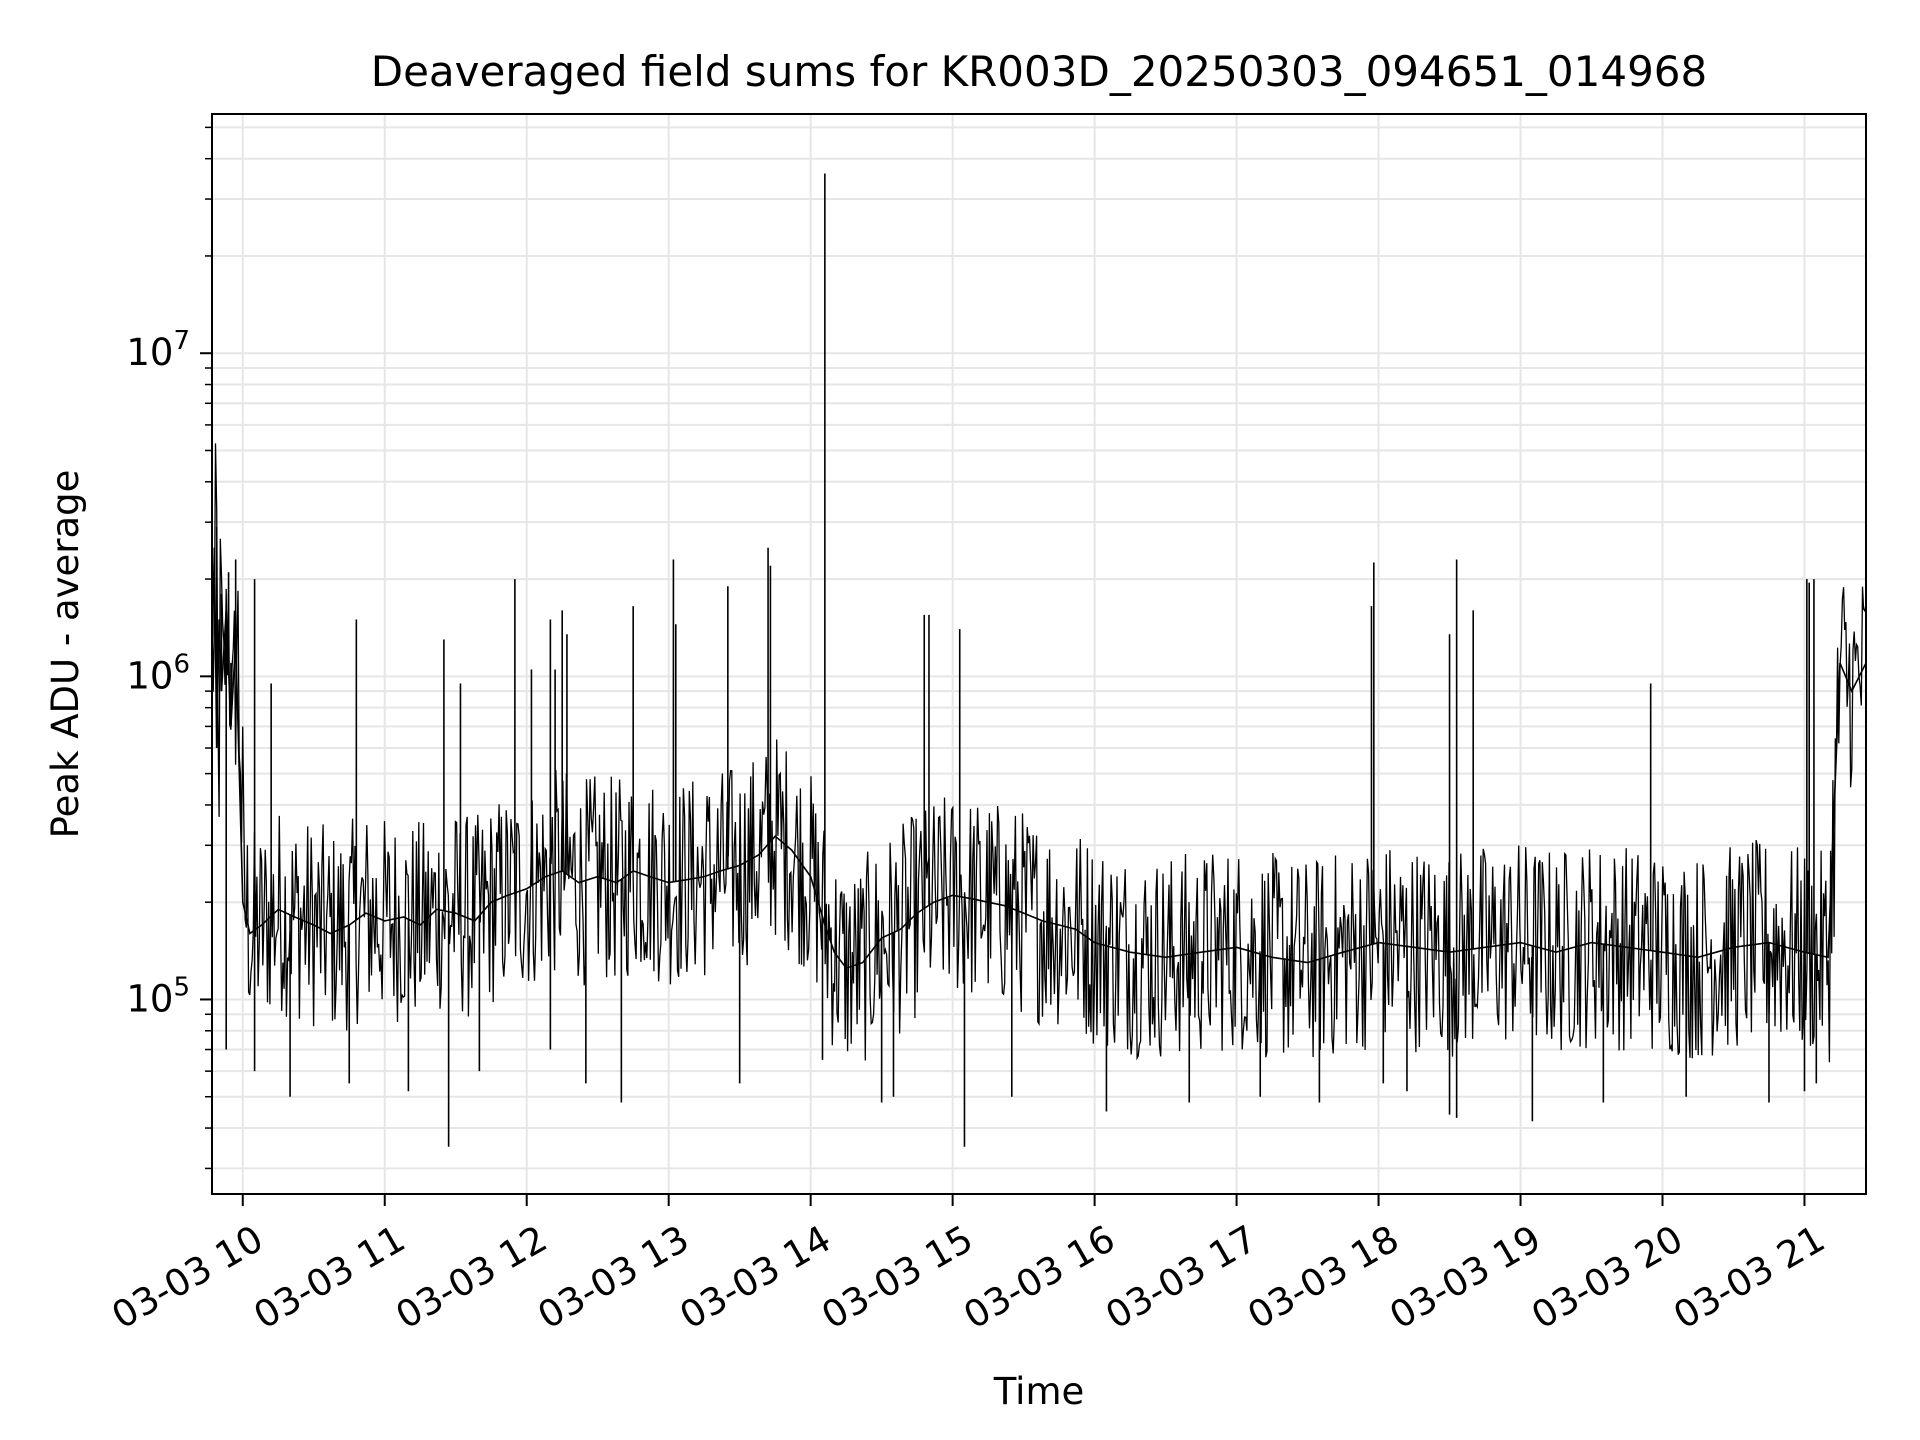  Describe the element at coordinates (158, 350) in the screenshot. I see `y-tick-label: 107` at that location.